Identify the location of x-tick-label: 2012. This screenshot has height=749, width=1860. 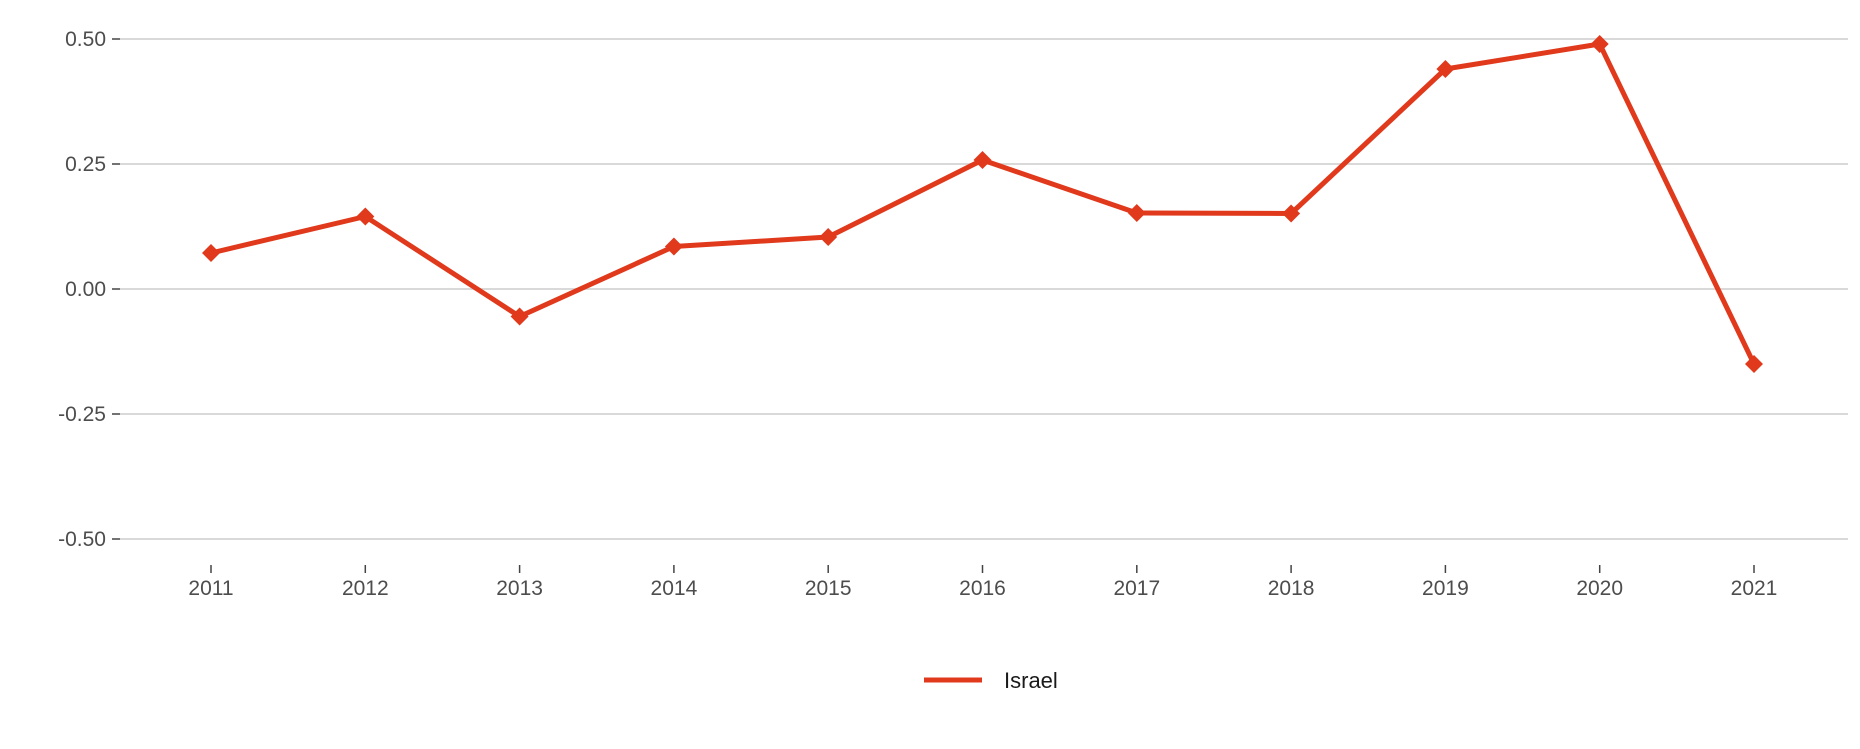
(365, 588).